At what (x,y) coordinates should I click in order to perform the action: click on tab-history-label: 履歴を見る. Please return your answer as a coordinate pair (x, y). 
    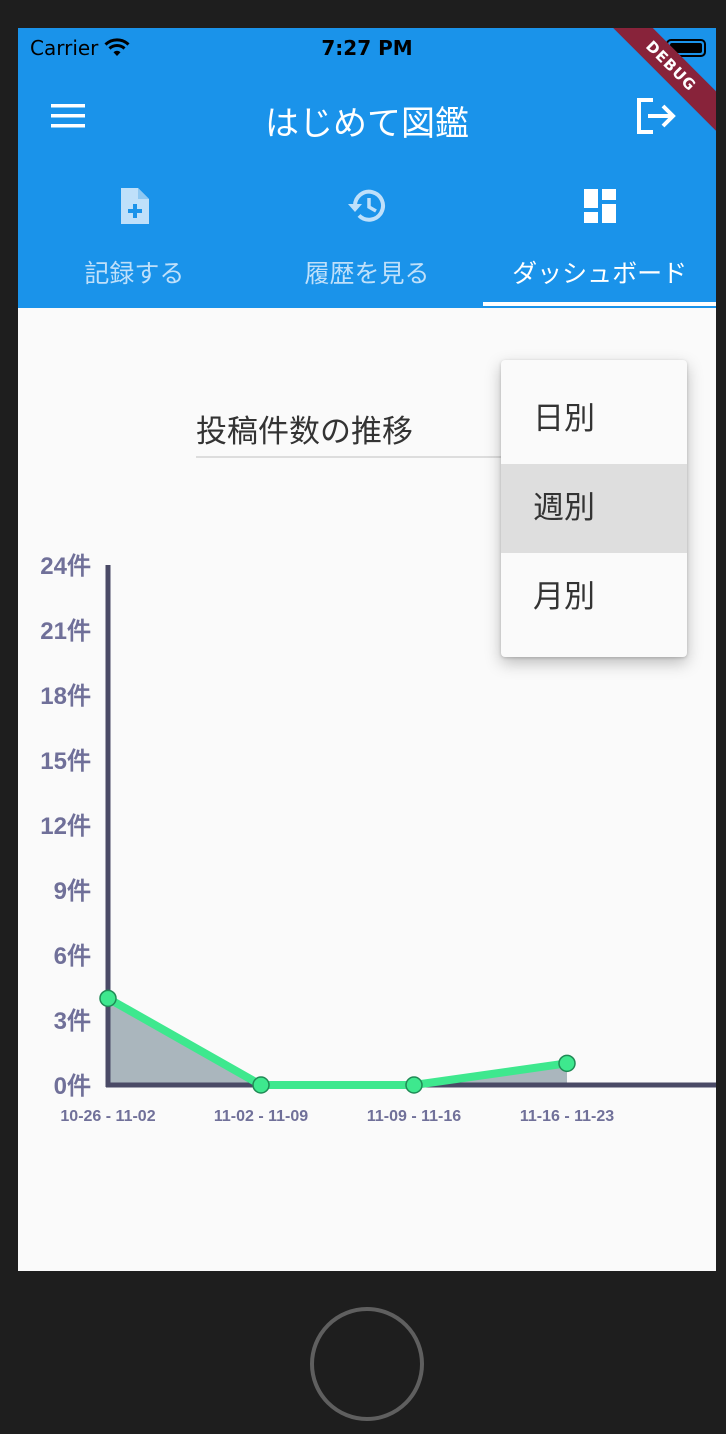
    Looking at the image, I should click on (367, 273).